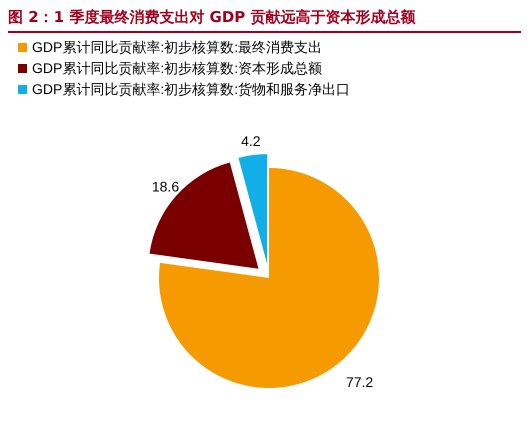 Image resolution: width=529 pixels, height=446 pixels. I want to click on legend-label: GDP累计同比贡献率:初步核算数:资本形成总额, so click(177, 69).